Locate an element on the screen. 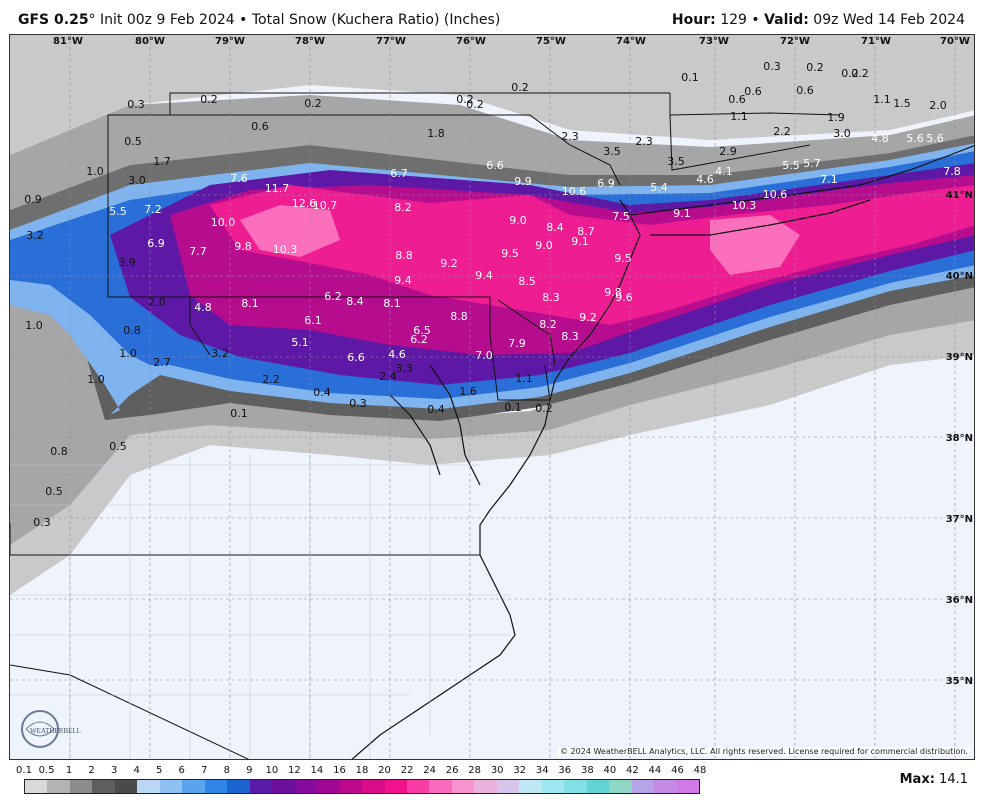 This screenshot has height=808, width=984. snow-shade-light-gray is located at coordinates (492, 95).